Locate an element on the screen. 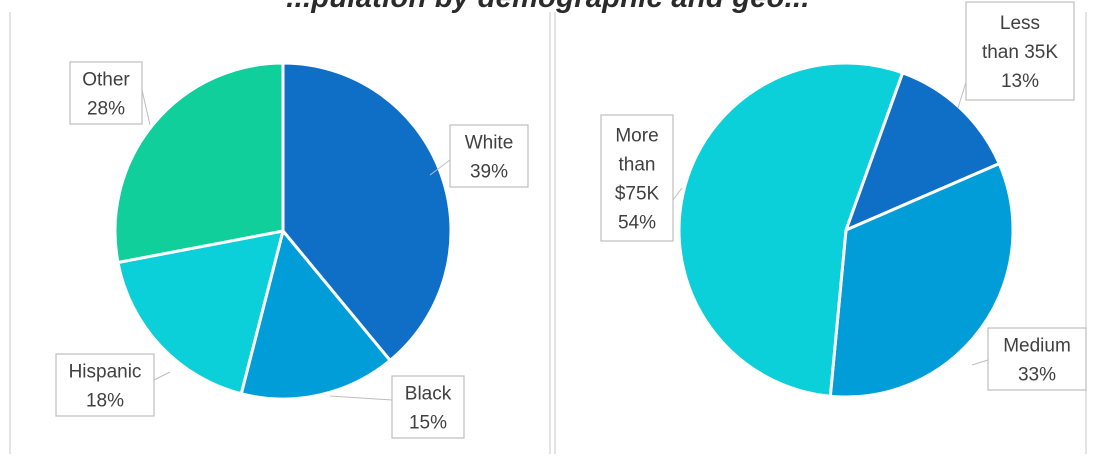 The height and width of the screenshot is (459, 1096). data-label-box-medium is located at coordinates (1037, 359).